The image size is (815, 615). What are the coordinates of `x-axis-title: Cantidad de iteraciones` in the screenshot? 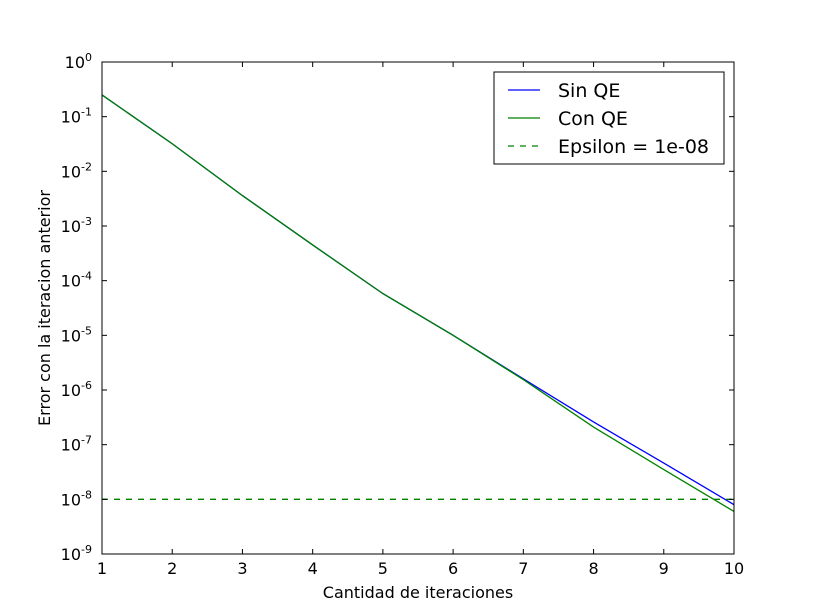 It's located at (418, 592).